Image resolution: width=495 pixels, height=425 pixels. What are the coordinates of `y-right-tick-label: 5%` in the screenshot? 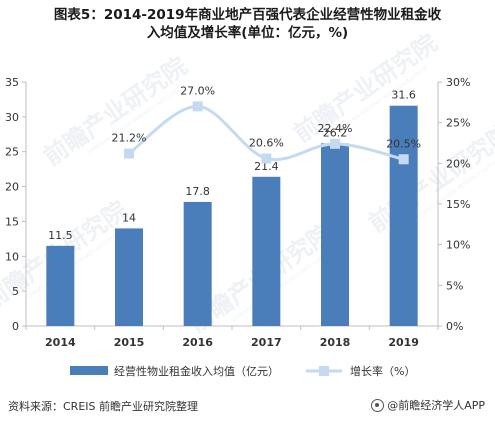 It's located at (454, 285).